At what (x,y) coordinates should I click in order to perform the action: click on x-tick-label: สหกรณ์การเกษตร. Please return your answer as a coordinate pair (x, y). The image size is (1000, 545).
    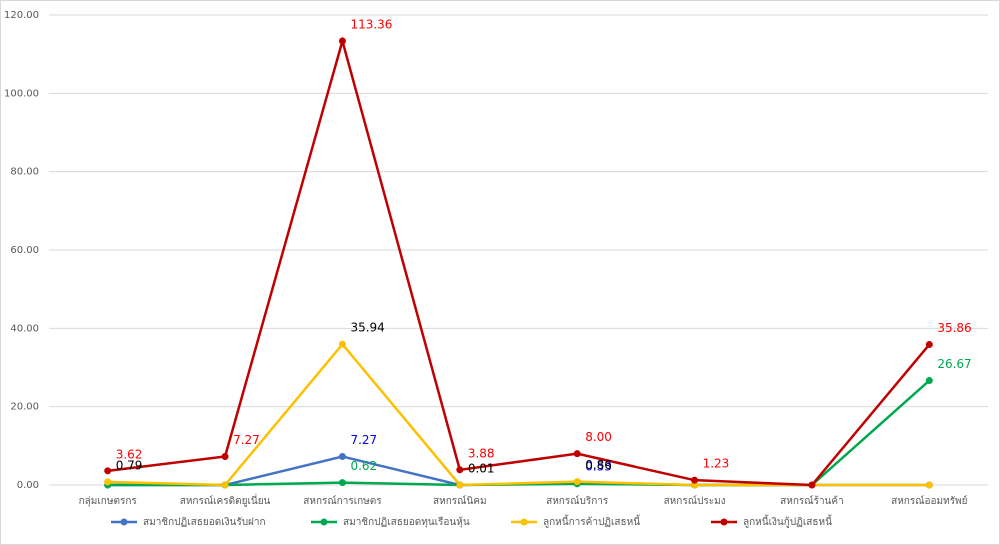
    Looking at the image, I should click on (342, 501).